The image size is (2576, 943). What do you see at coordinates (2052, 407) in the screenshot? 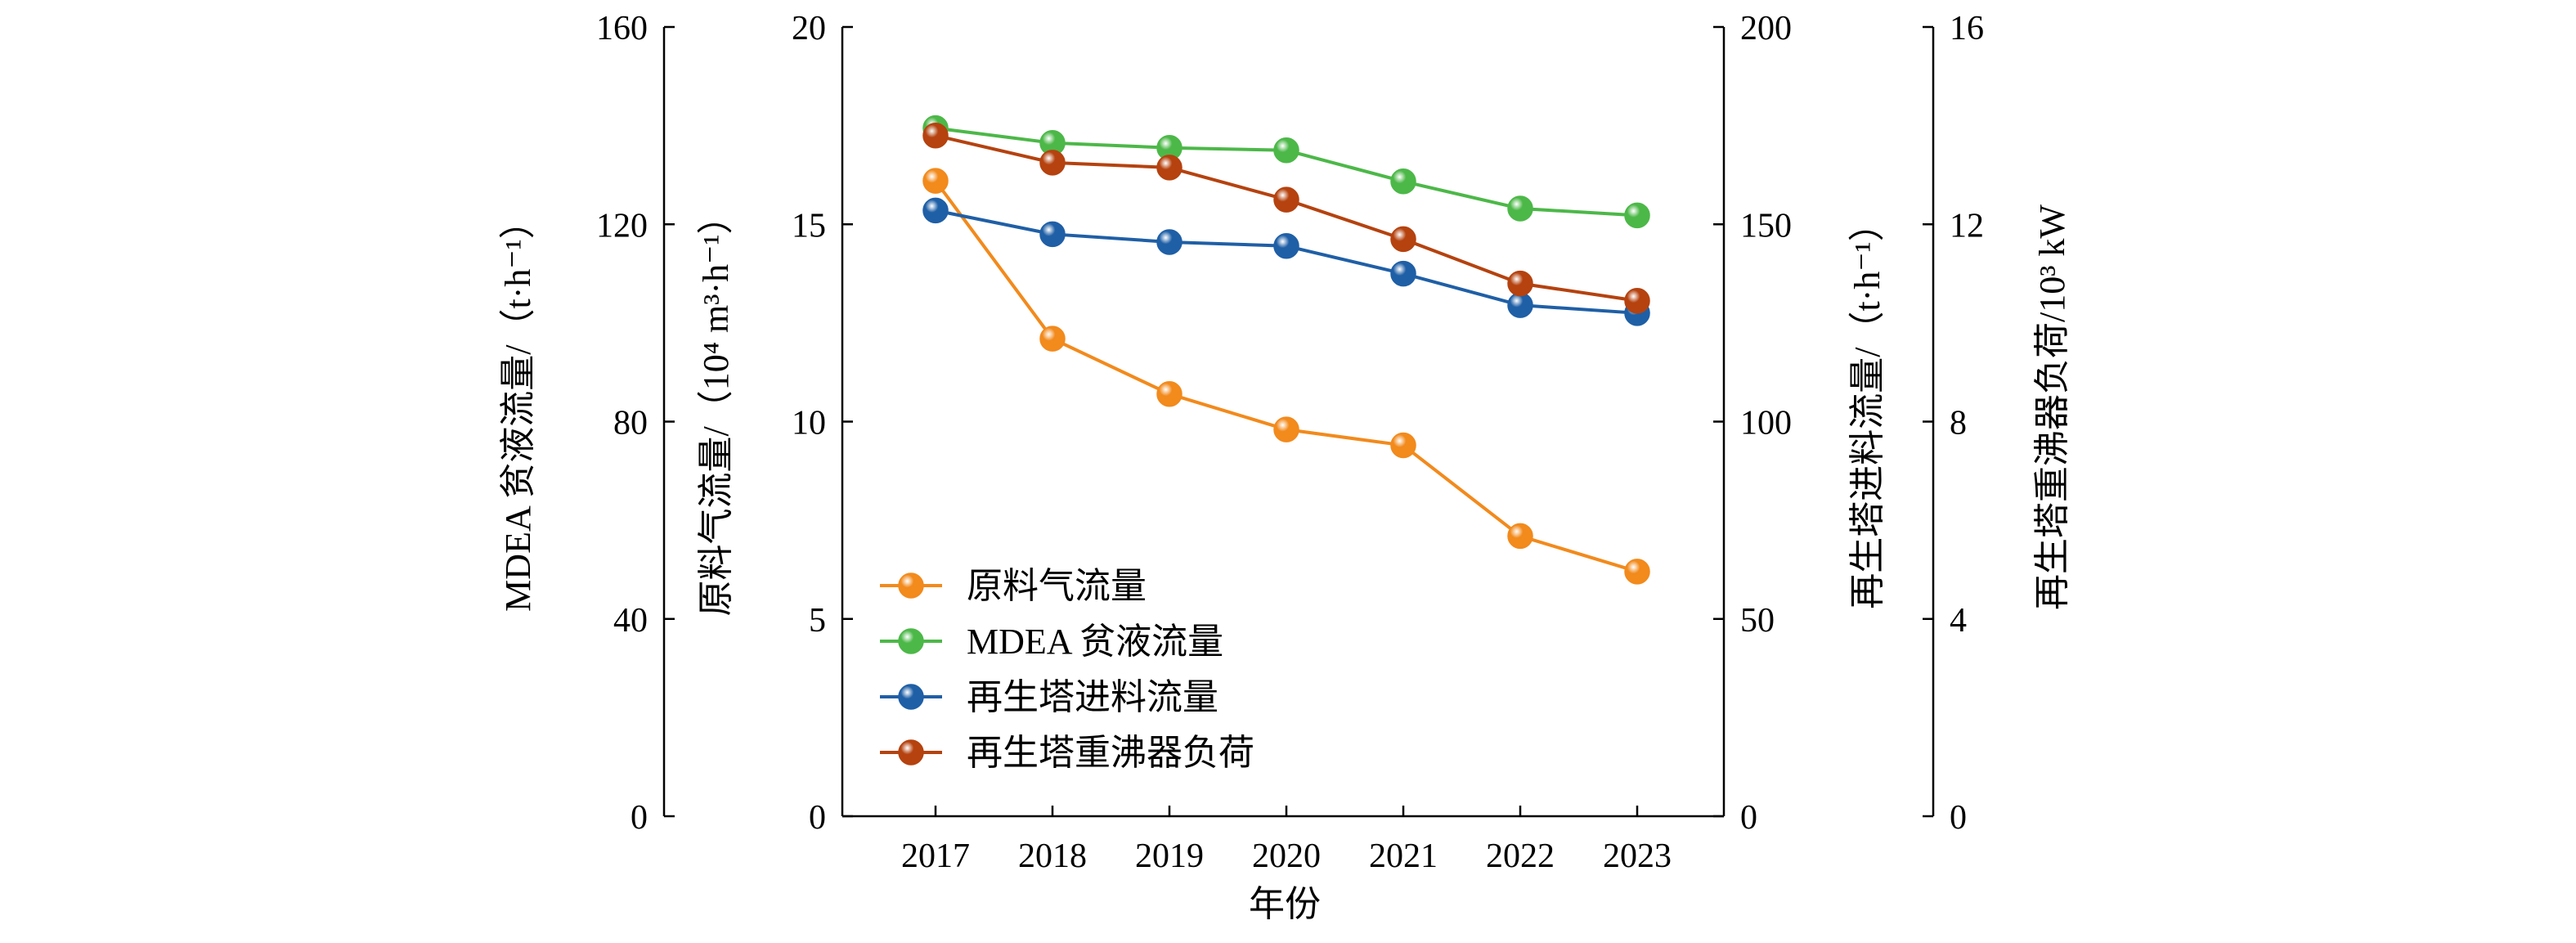
I see `y-axis-title-right-outer: 再生塔重沸器负荷/10³ kW` at bounding box center [2052, 407].